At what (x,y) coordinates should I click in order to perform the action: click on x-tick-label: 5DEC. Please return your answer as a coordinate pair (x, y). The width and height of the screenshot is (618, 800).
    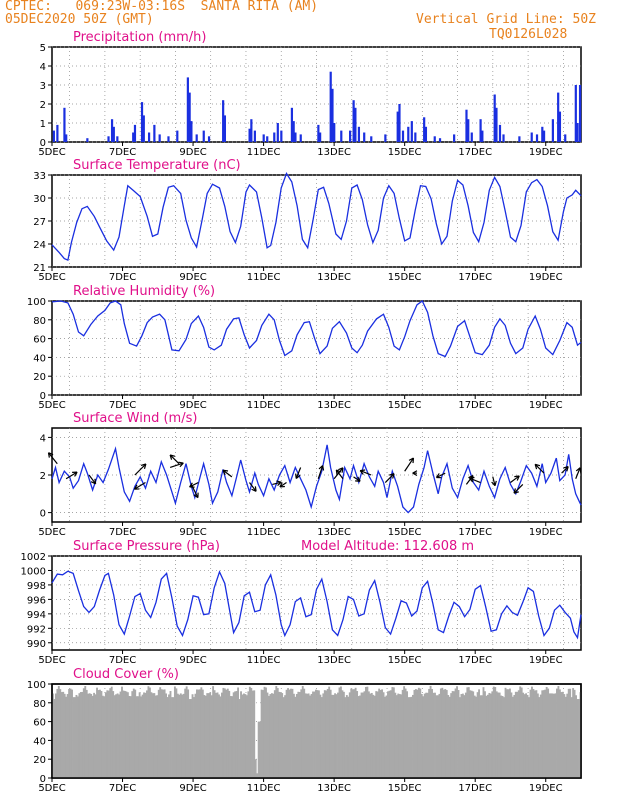
    Looking at the image, I should click on (51, 788).